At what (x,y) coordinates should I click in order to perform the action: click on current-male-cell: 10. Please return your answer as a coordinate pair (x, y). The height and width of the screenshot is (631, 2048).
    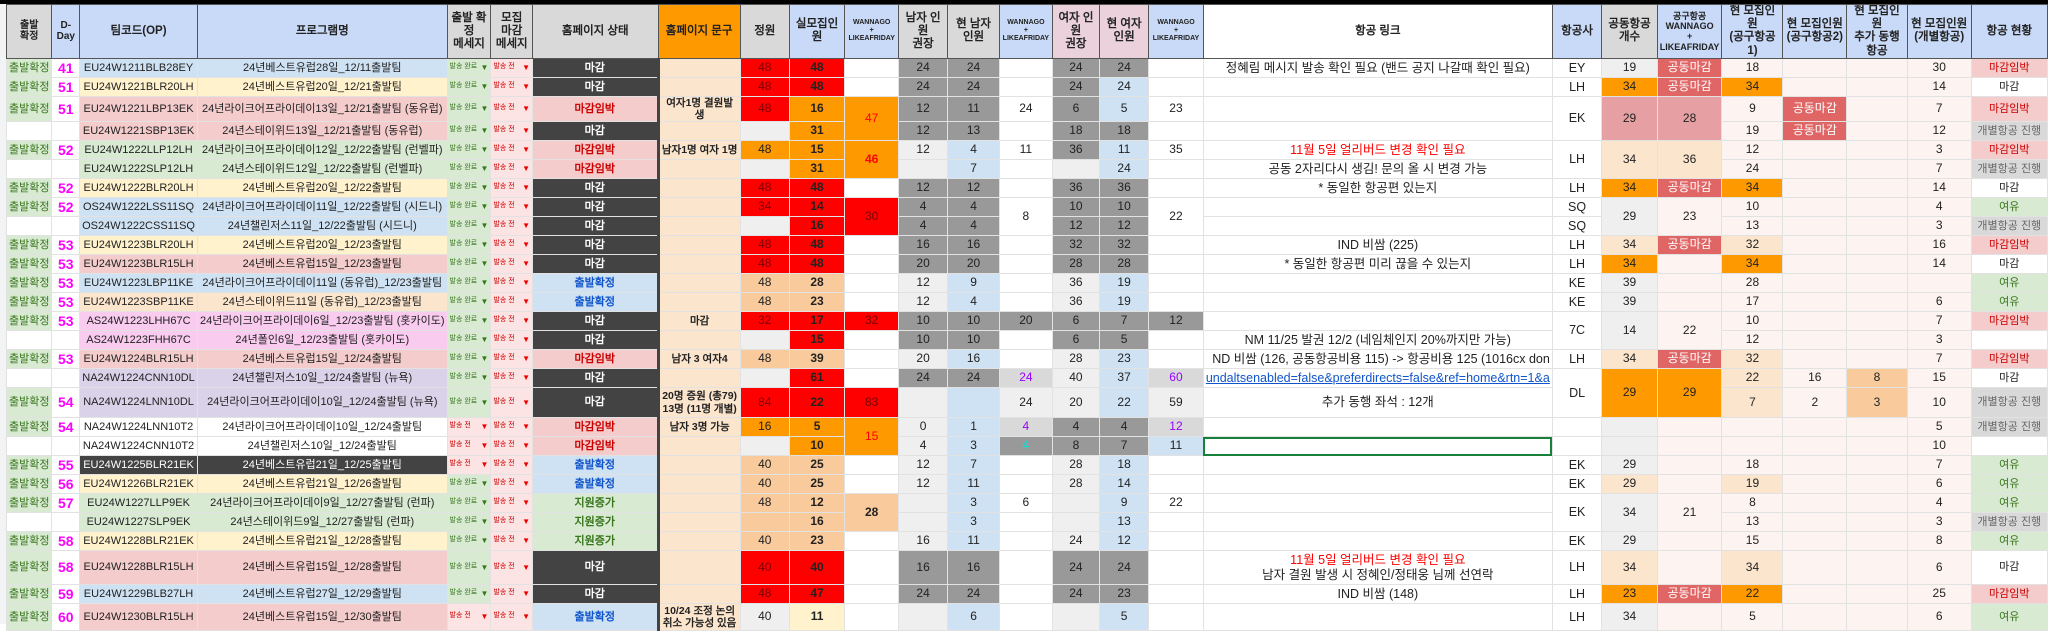
    Looking at the image, I should click on (973, 321).